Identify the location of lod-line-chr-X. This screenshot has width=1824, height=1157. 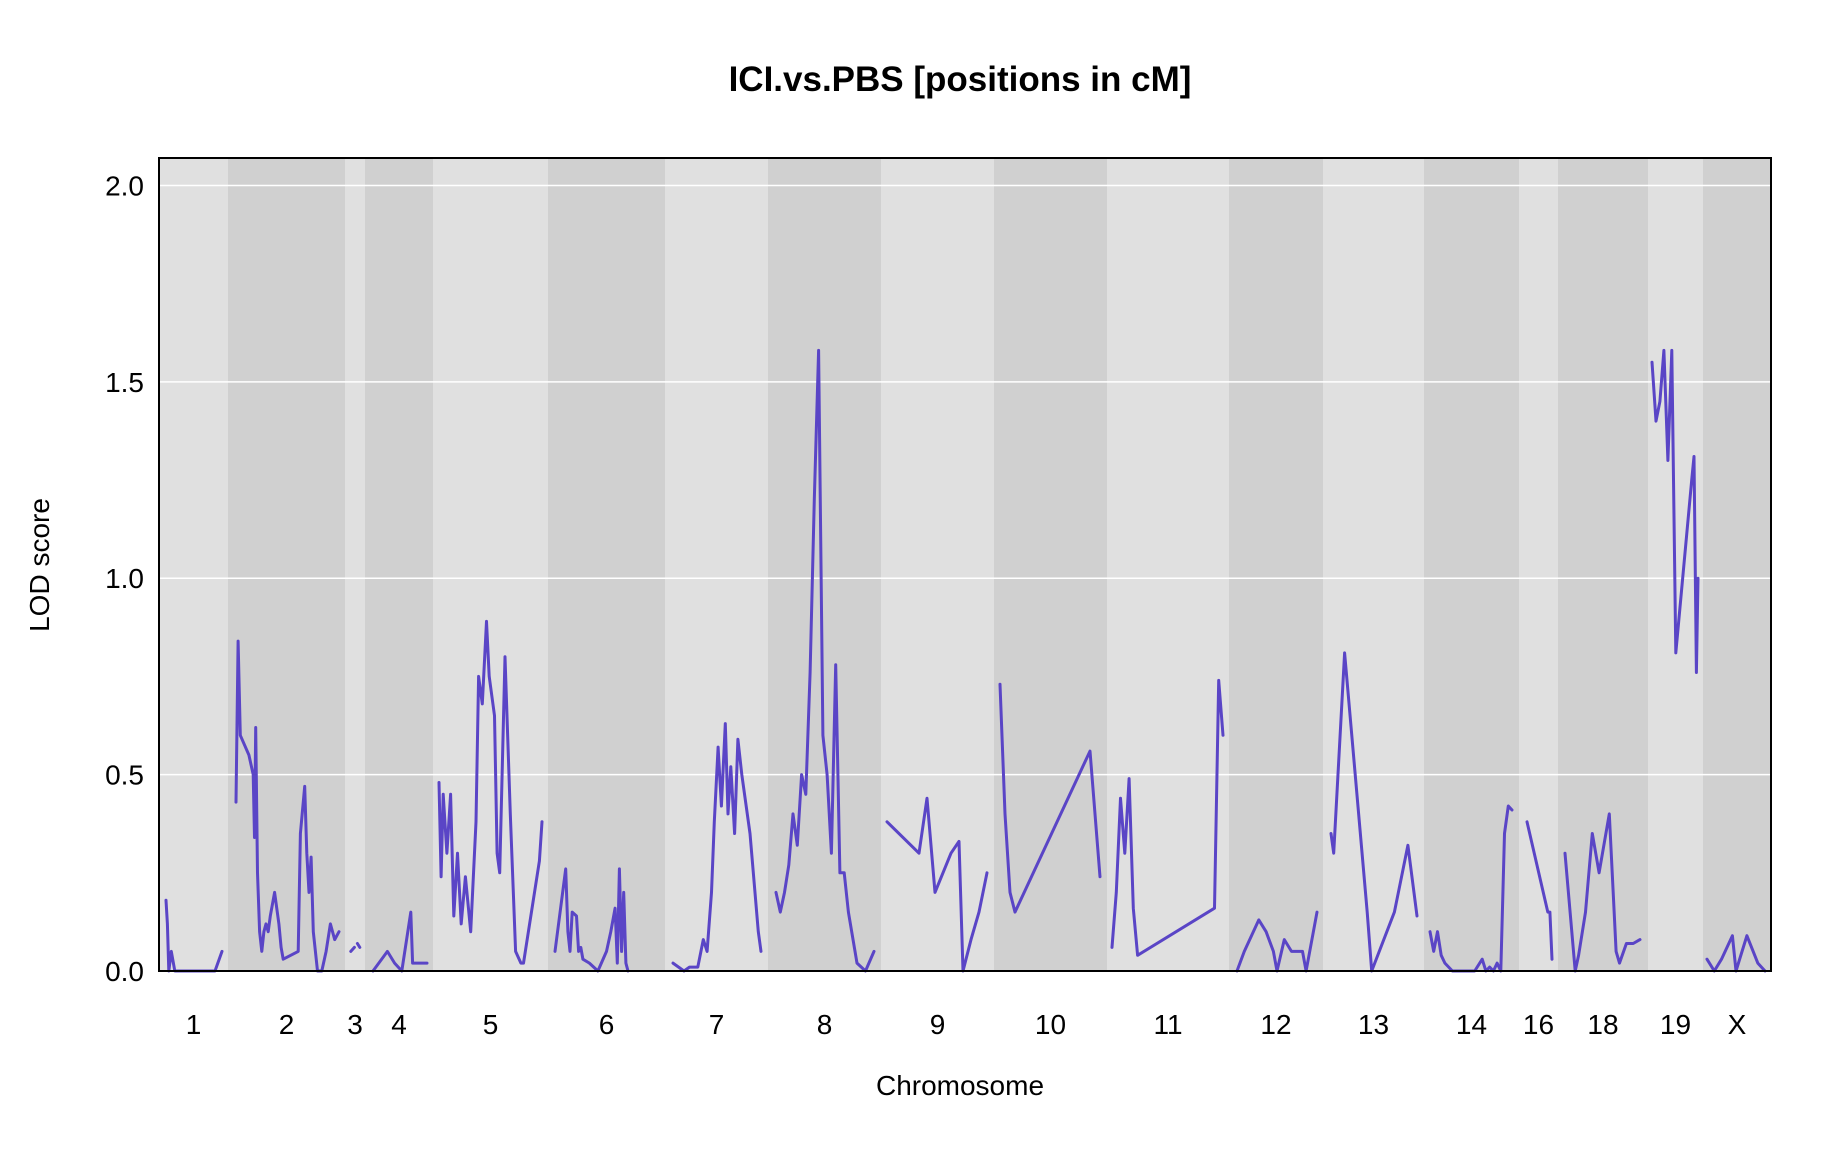
(1736, 953).